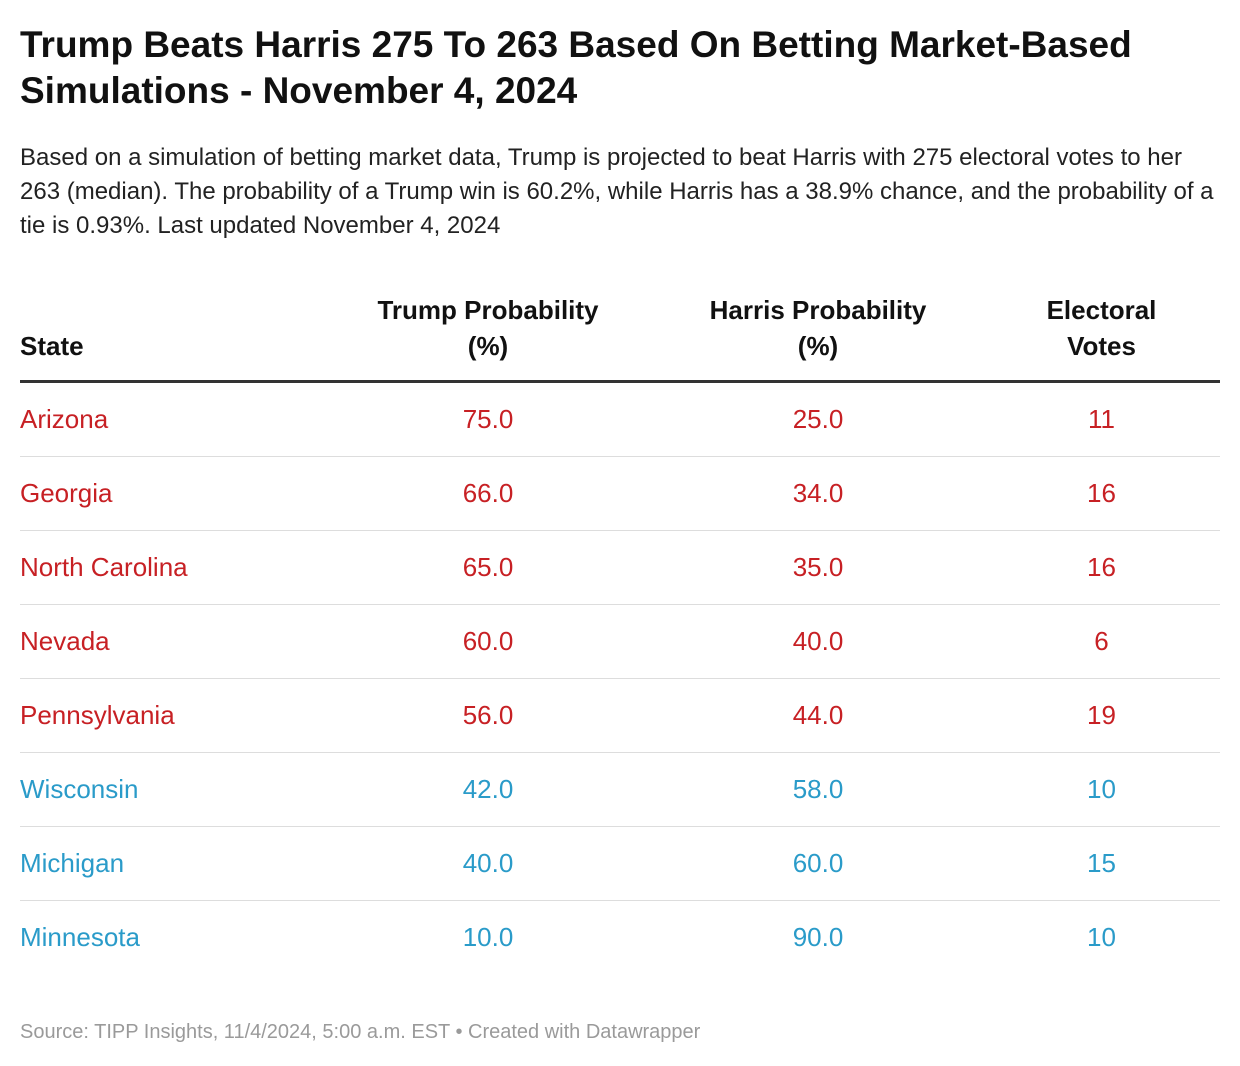 The width and height of the screenshot is (1240, 1066). Describe the element at coordinates (488, 567) in the screenshot. I see `cell-trump-probability: 65.0` at that location.